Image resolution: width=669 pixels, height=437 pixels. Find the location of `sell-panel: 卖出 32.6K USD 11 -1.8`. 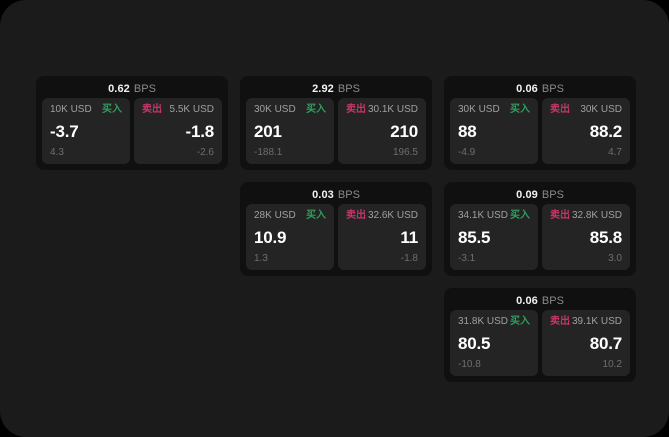

sell-panel: 卖出 32.6K USD 11 -1.8 is located at coordinates (382, 237).